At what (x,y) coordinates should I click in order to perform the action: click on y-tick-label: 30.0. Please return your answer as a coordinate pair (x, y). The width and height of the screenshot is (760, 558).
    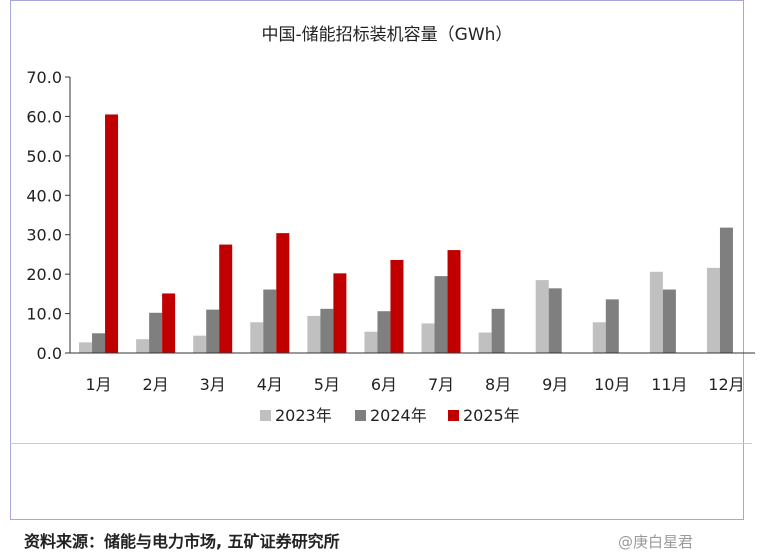
    Looking at the image, I should click on (44, 235).